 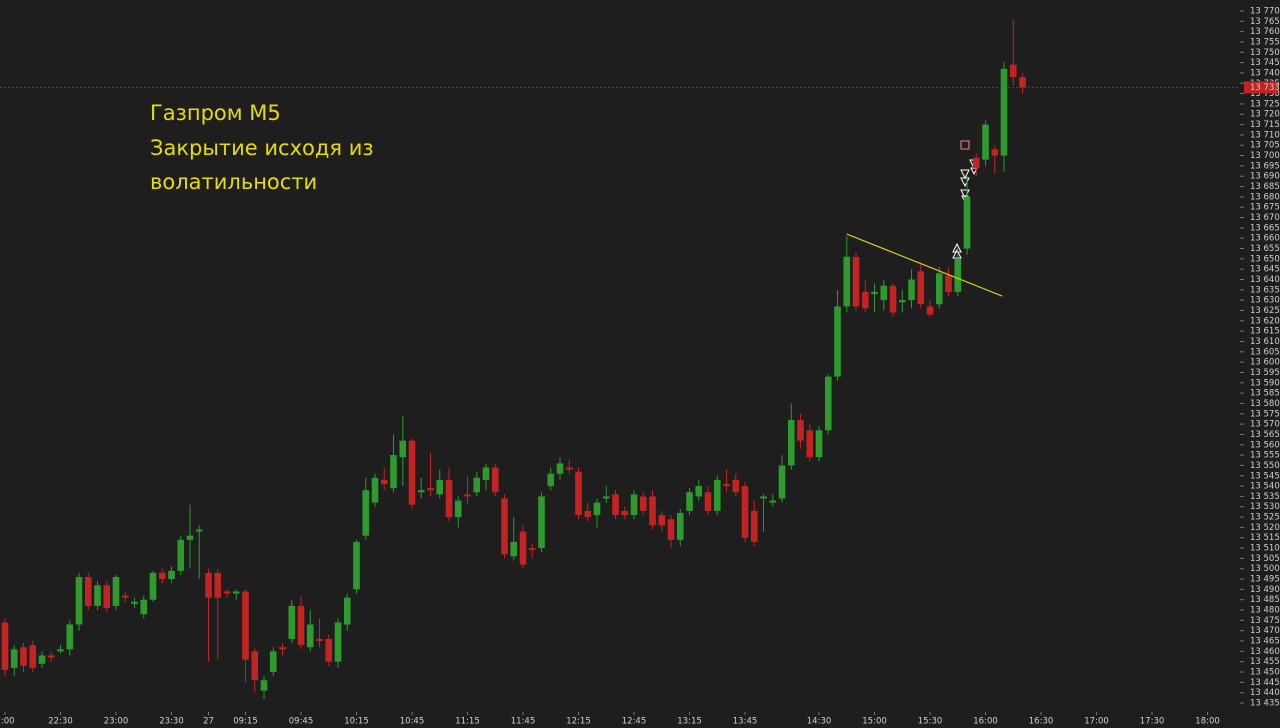 I want to click on y-tick-label: 13 675, so click(x=1265, y=208).